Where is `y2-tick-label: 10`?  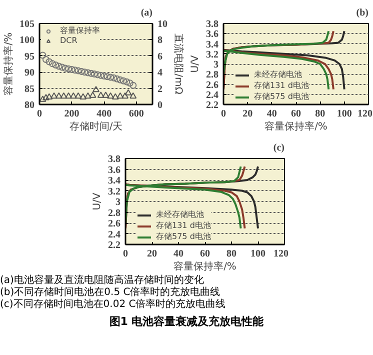 y2-tick-label: 10 is located at coordinates (163, 24).